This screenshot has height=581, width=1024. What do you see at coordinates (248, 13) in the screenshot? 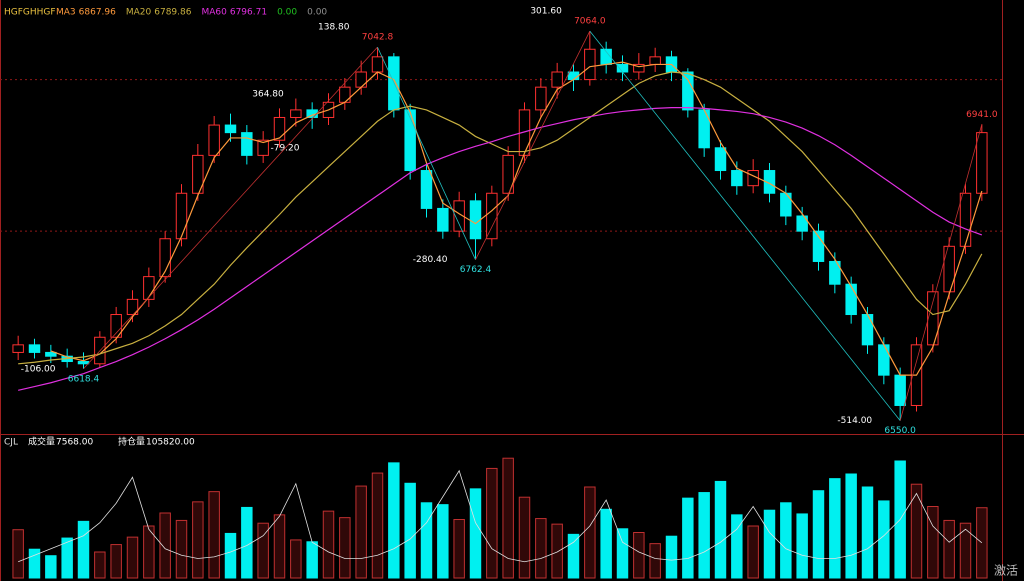
I see `indicator-value: 6796.71` at bounding box center [248, 13].